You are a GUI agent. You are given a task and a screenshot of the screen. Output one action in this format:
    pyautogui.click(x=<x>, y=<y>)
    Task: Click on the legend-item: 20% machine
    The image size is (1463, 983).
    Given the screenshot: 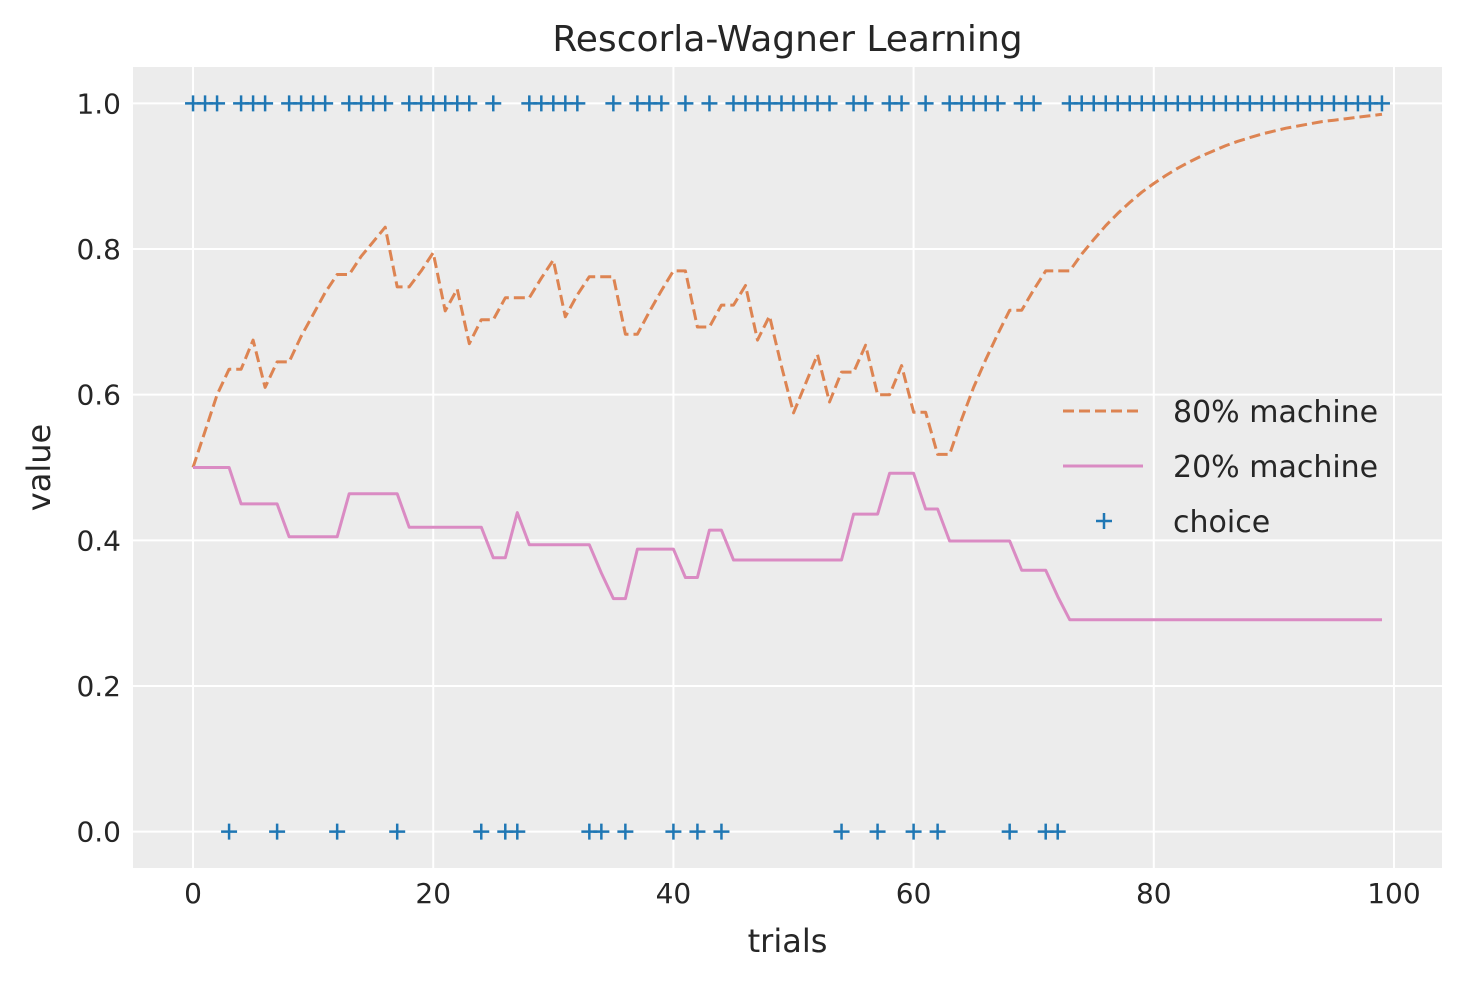 What is the action you would take?
    pyautogui.click(x=1220, y=467)
    